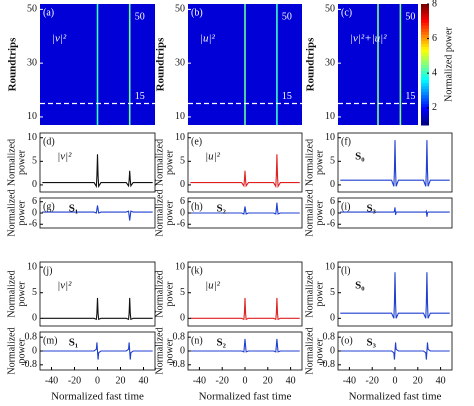  I want to click on panel-label: (b), so click(197, 12).